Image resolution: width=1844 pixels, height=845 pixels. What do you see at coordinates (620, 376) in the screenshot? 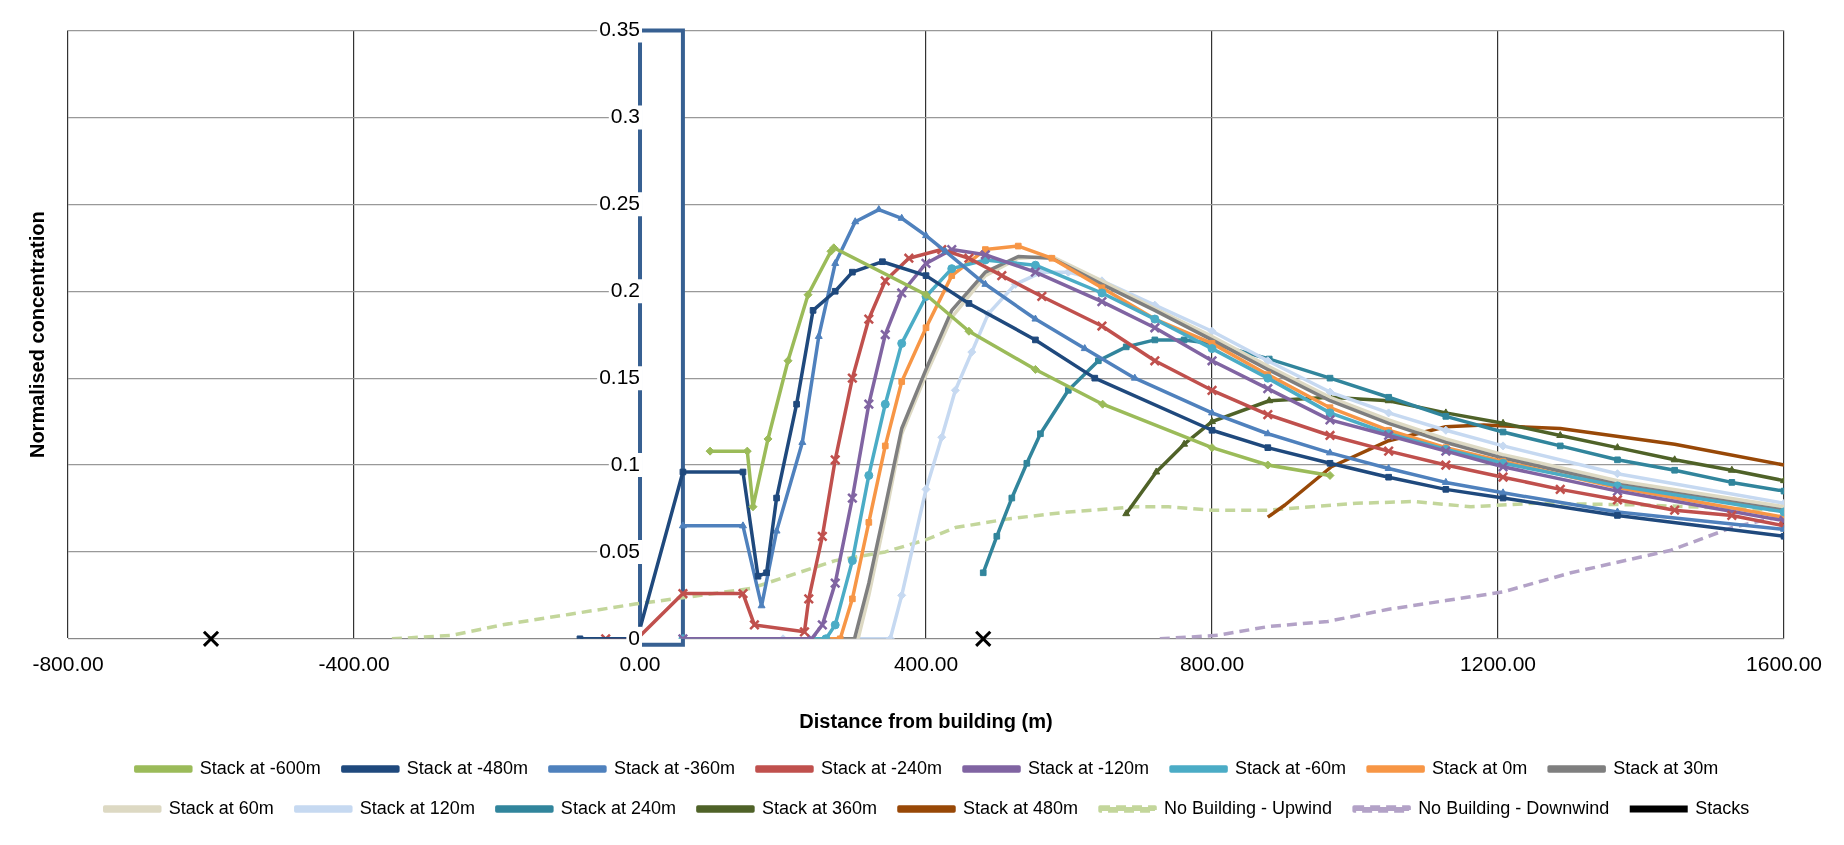
I see `y-tick-label: 0.15` at bounding box center [620, 376].